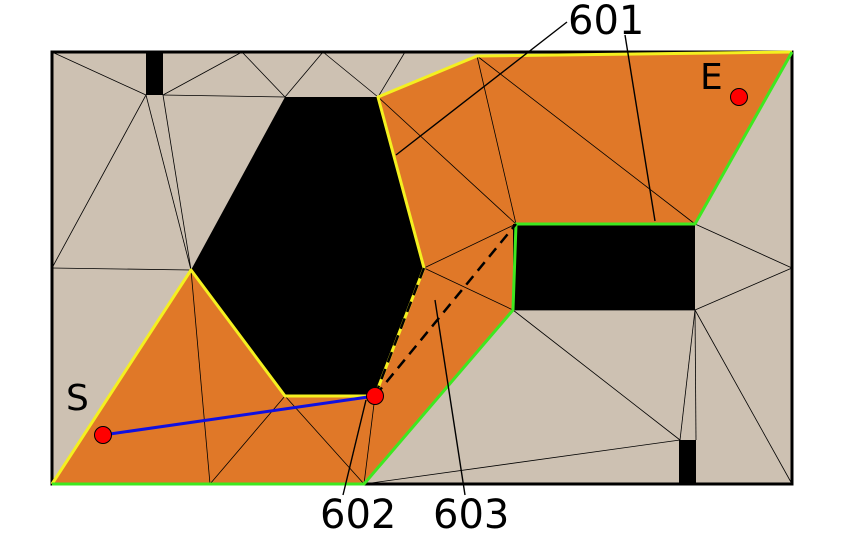 The image size is (845, 536). What do you see at coordinates (471, 514) in the screenshot?
I see `reference-label-603: 603` at bounding box center [471, 514].